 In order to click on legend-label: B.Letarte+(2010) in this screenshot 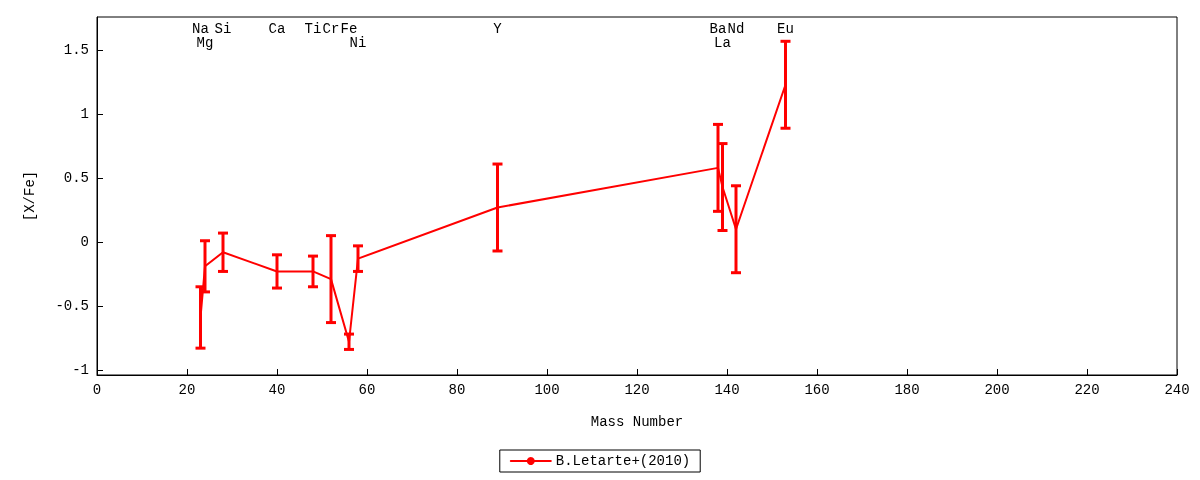, I will do `click(623, 461)`.